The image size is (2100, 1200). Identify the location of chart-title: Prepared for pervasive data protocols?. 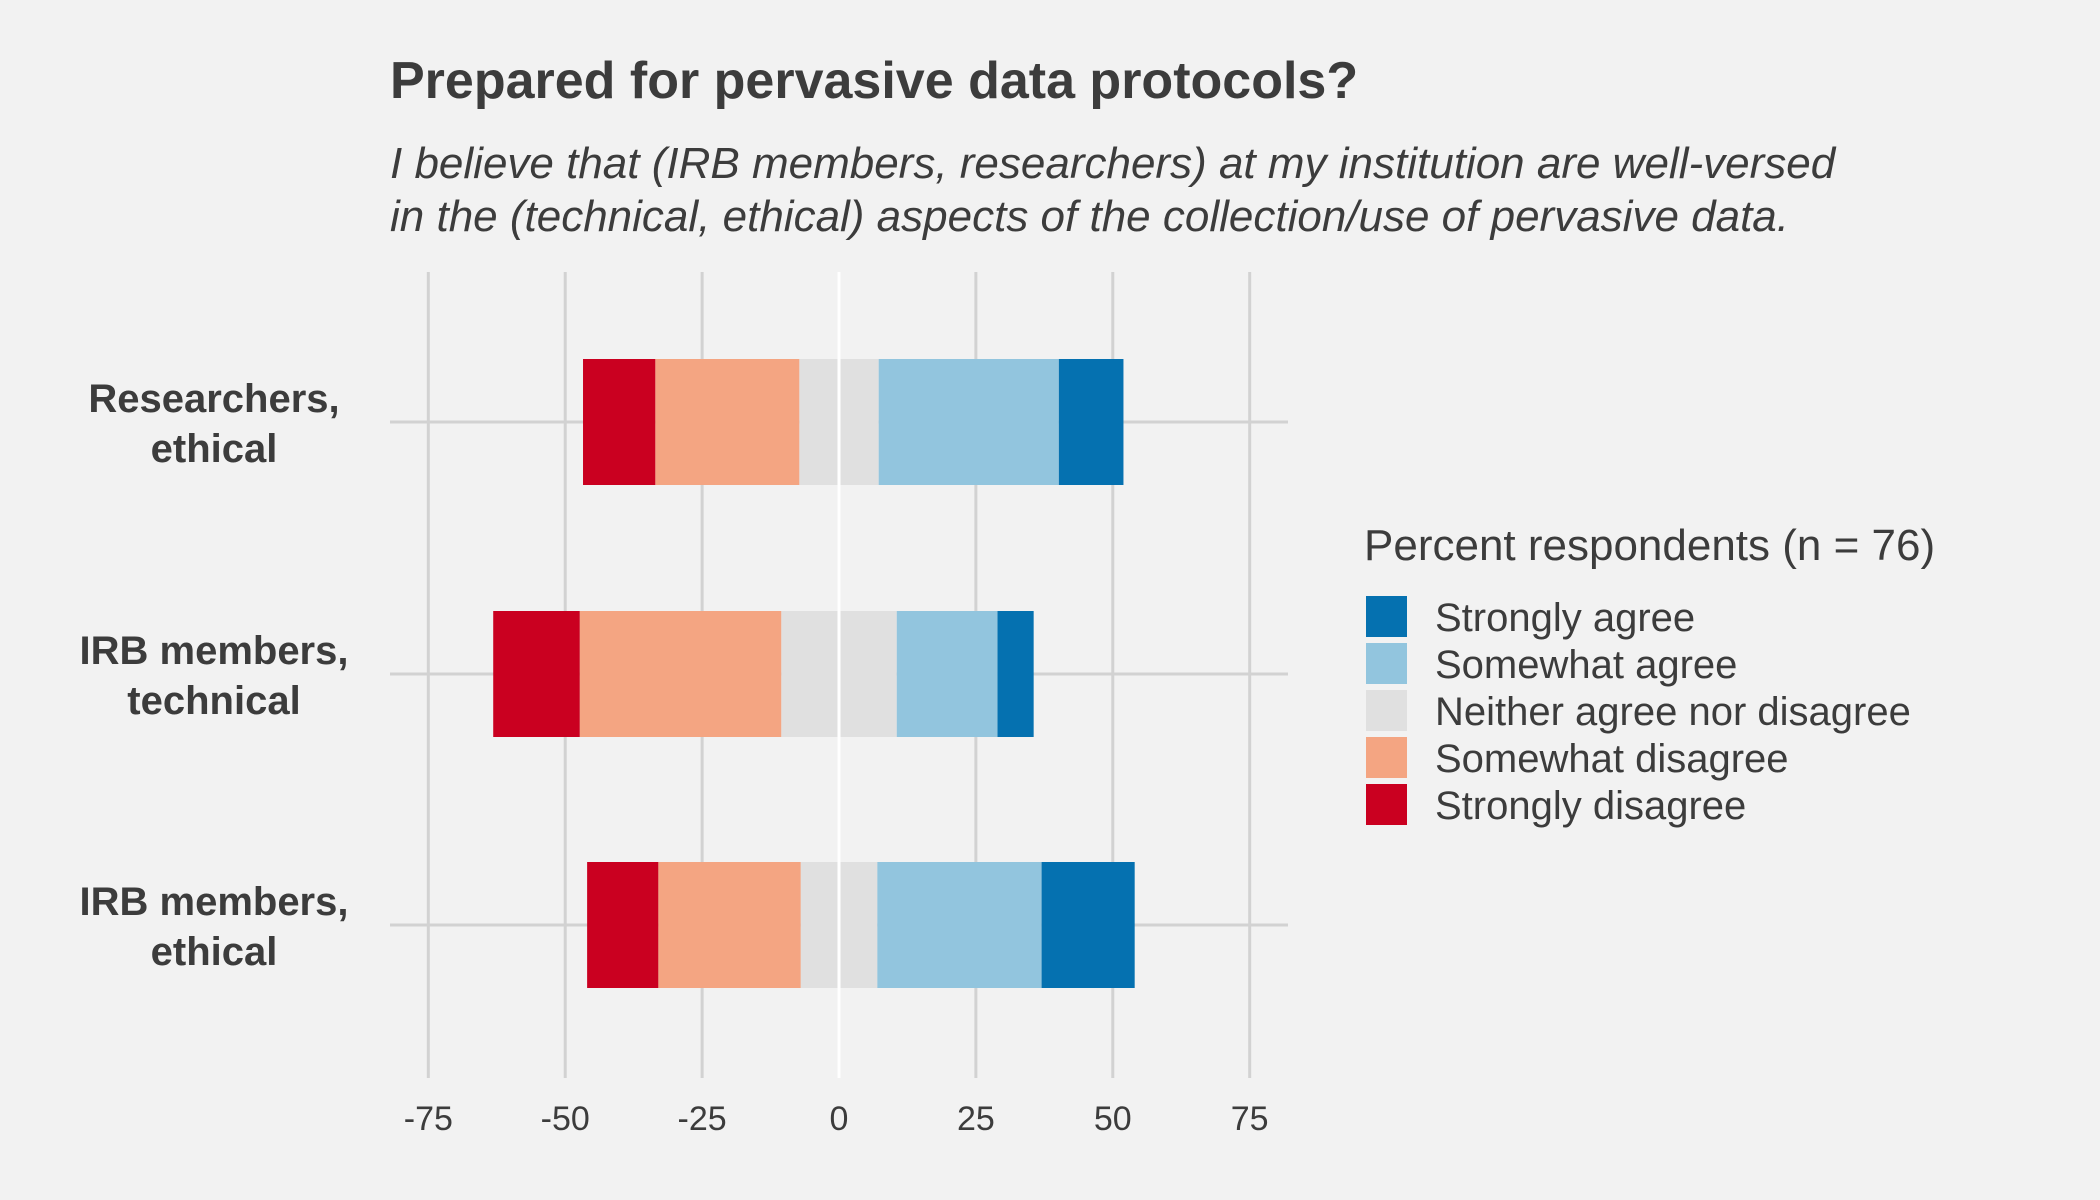
(874, 81).